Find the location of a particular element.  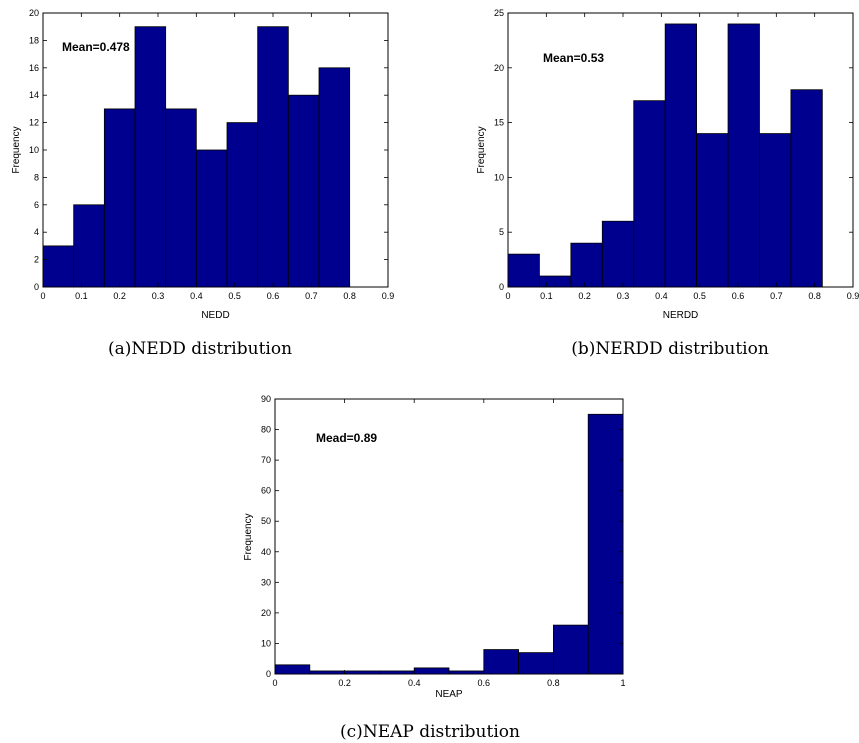

caption: (c)NEAP distribution is located at coordinates (430, 732).